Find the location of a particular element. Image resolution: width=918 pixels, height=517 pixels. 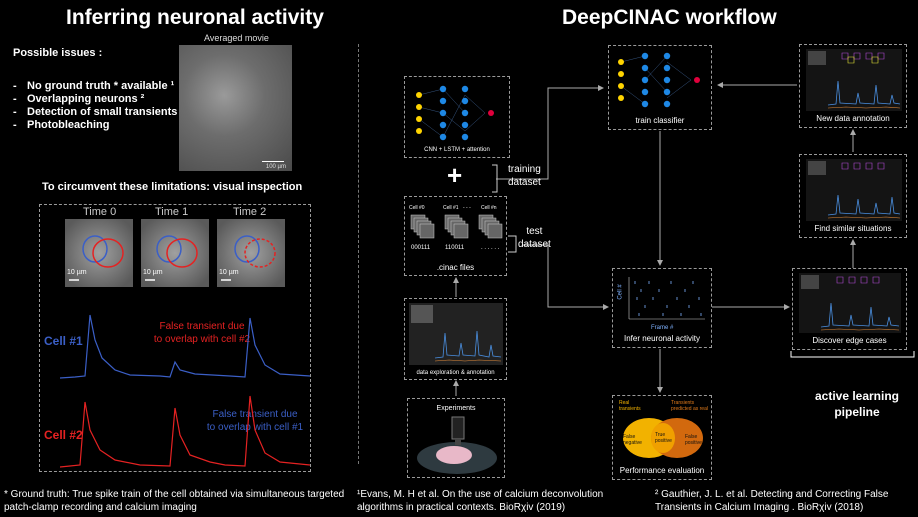

cinac-dots-label: - - - is located at coordinates (467, 208).